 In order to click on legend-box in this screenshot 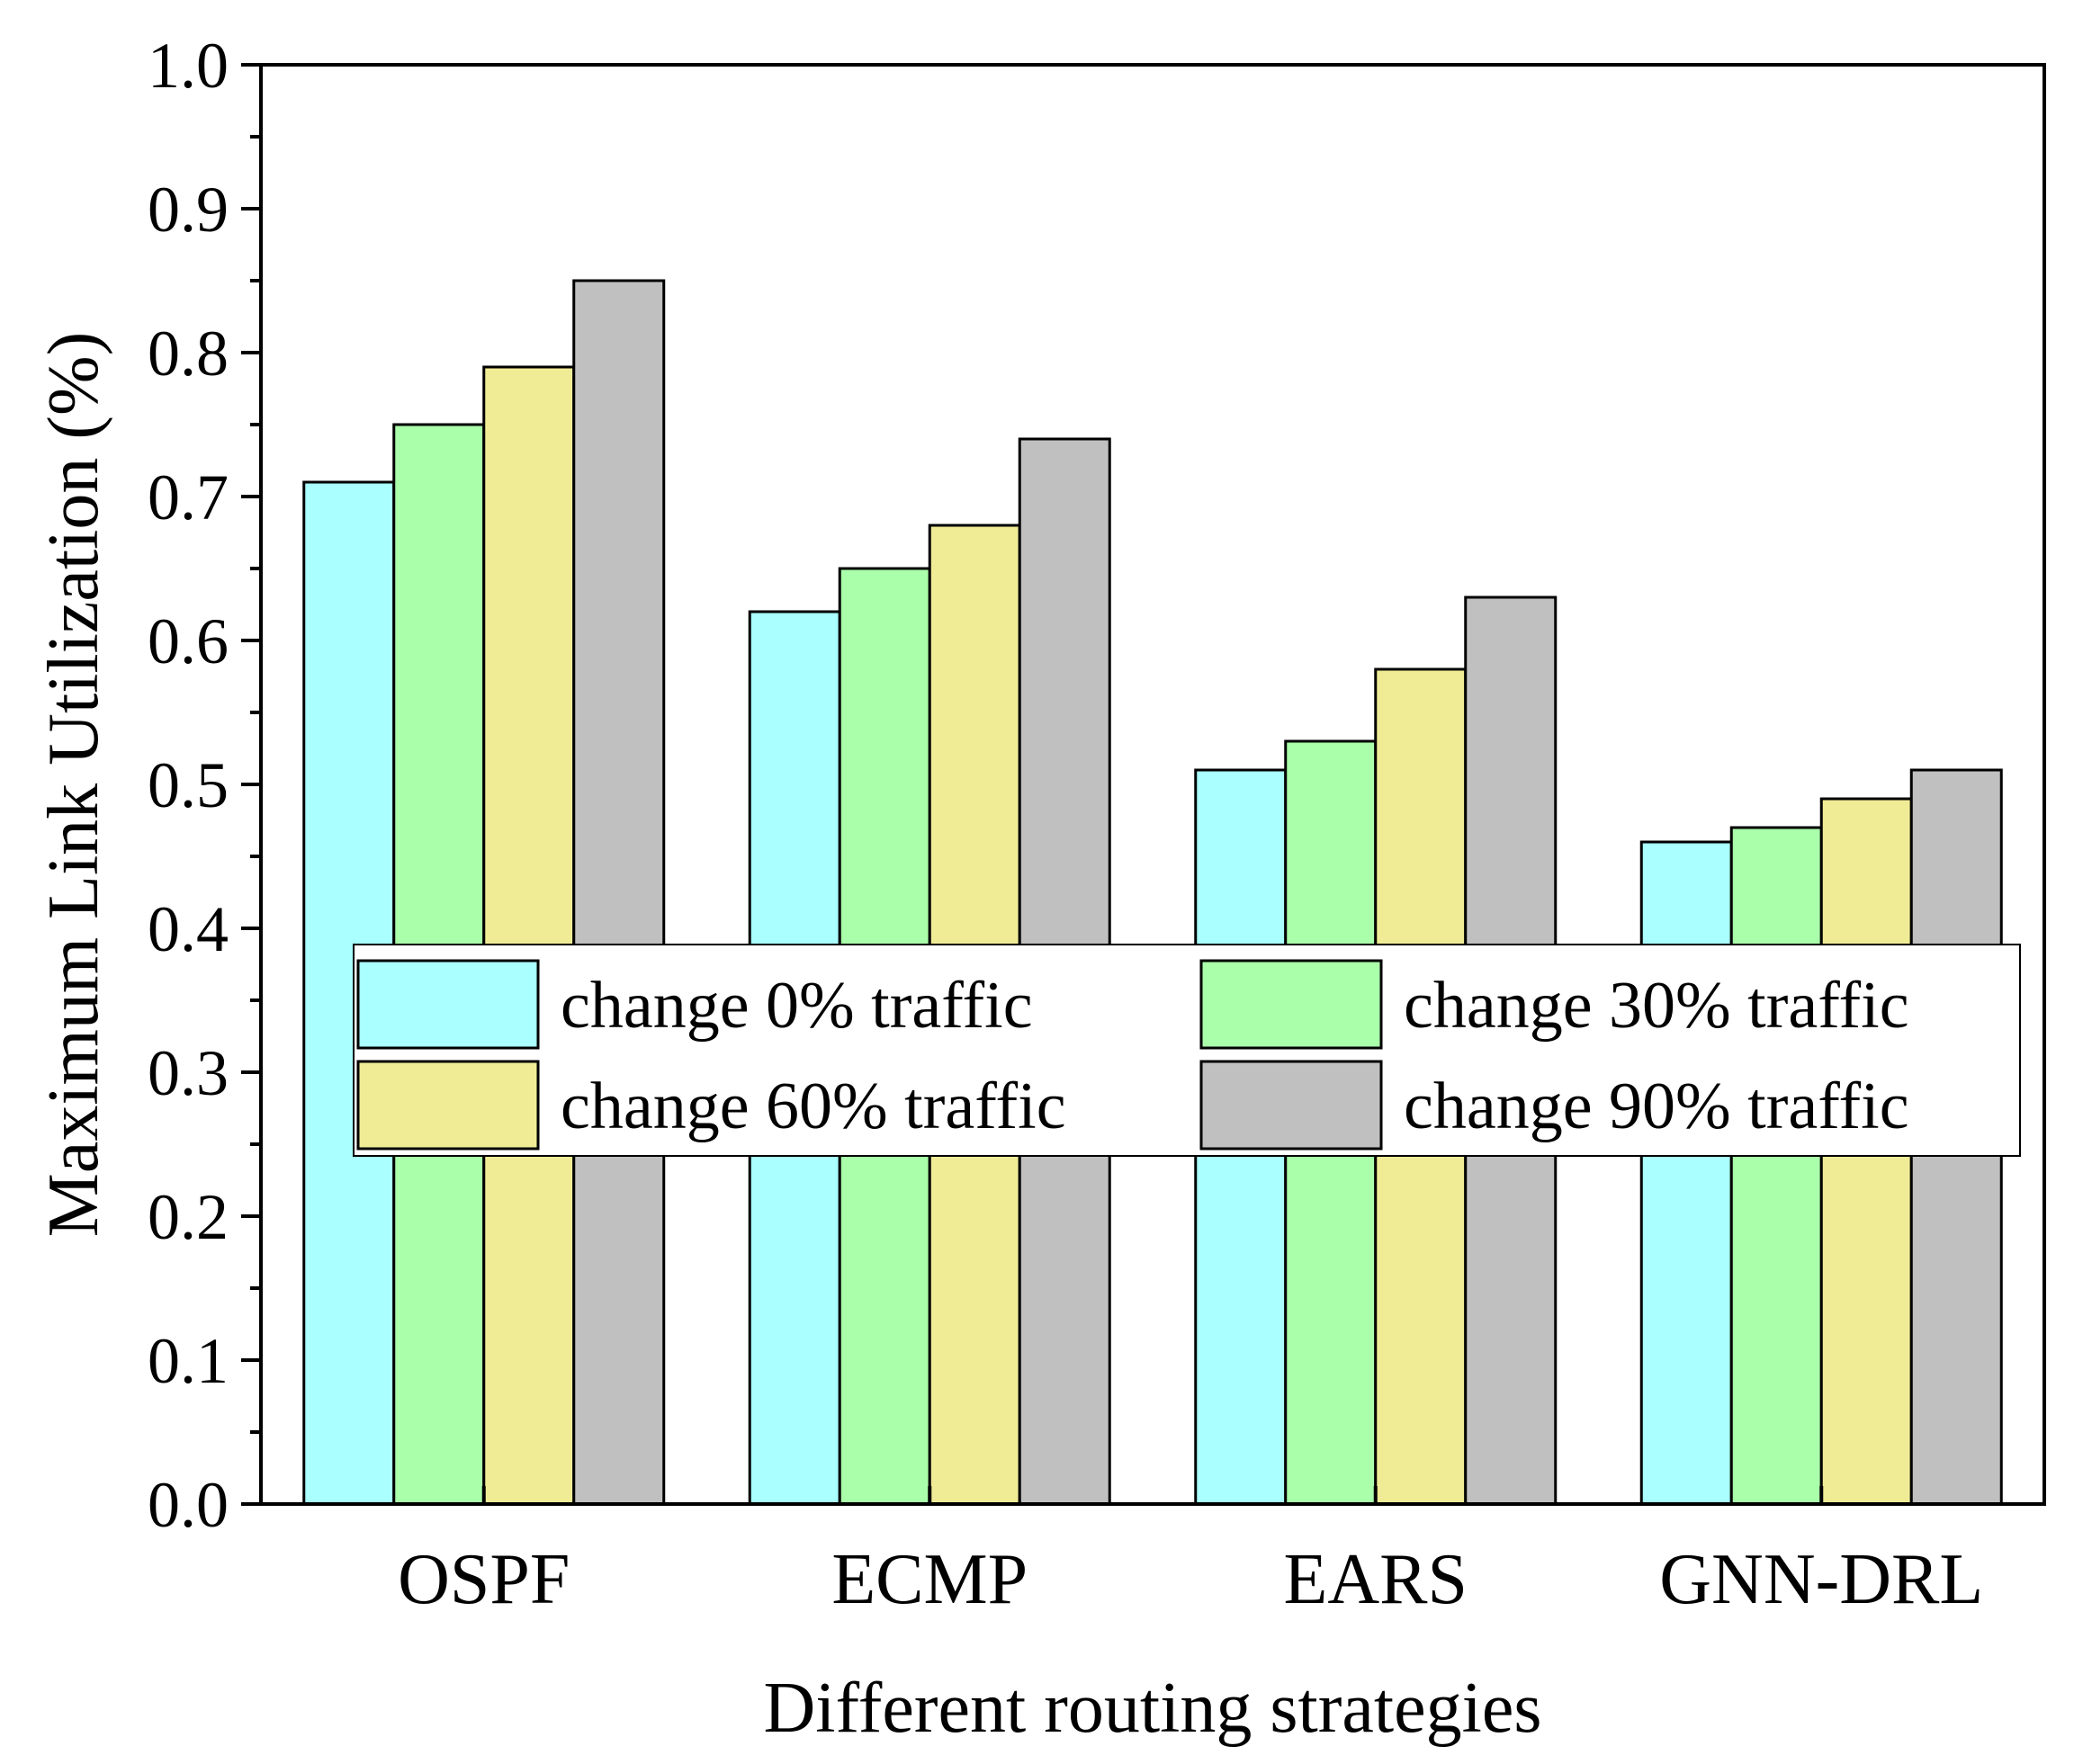, I will do `click(1187, 1050)`.